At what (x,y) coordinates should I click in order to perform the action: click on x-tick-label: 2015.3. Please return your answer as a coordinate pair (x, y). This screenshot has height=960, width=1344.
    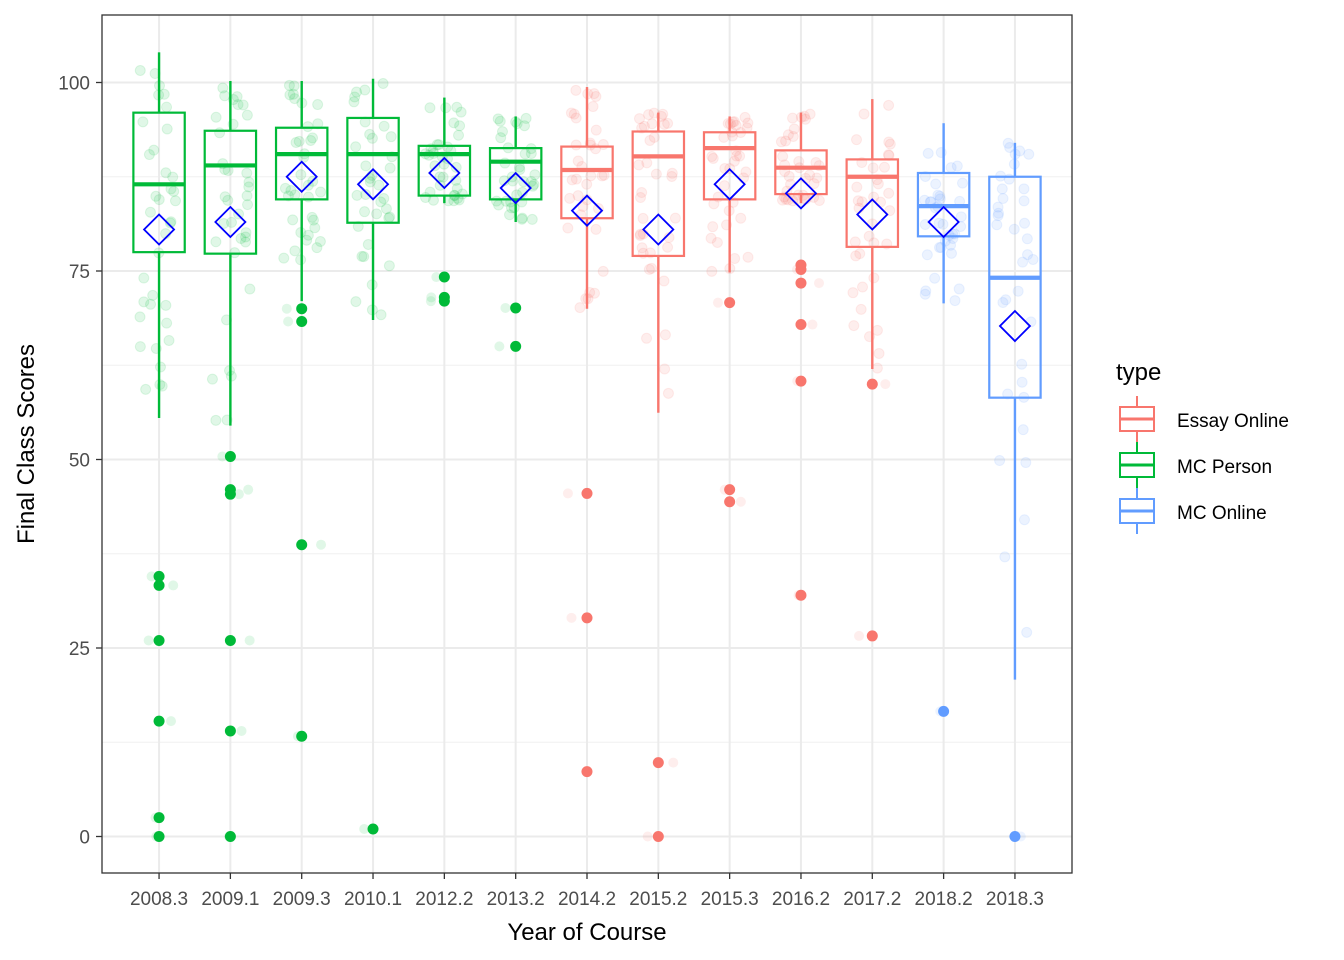
    Looking at the image, I should click on (730, 899).